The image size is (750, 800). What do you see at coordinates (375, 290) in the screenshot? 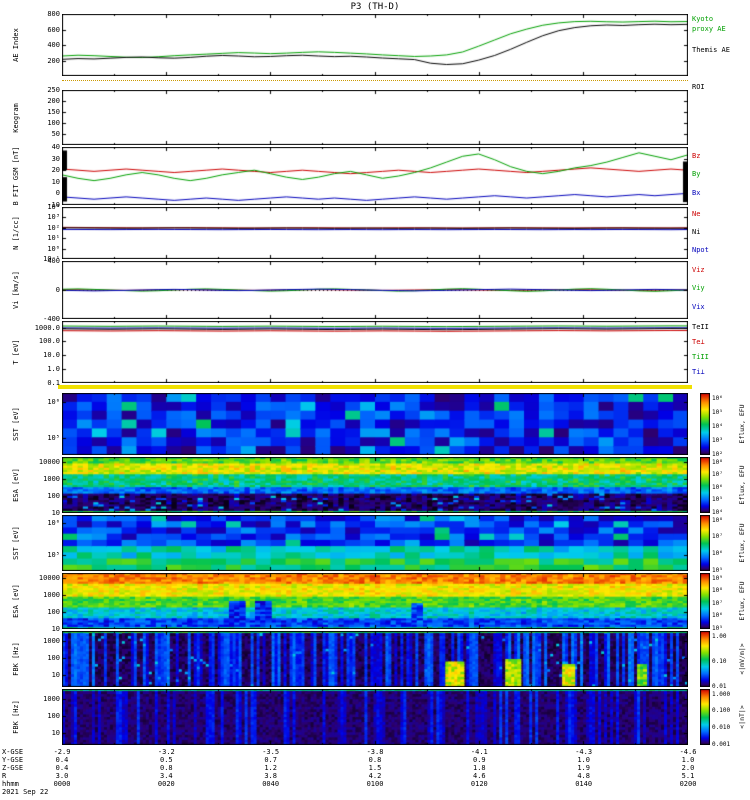
I see `vi-canvas` at bounding box center [375, 290].